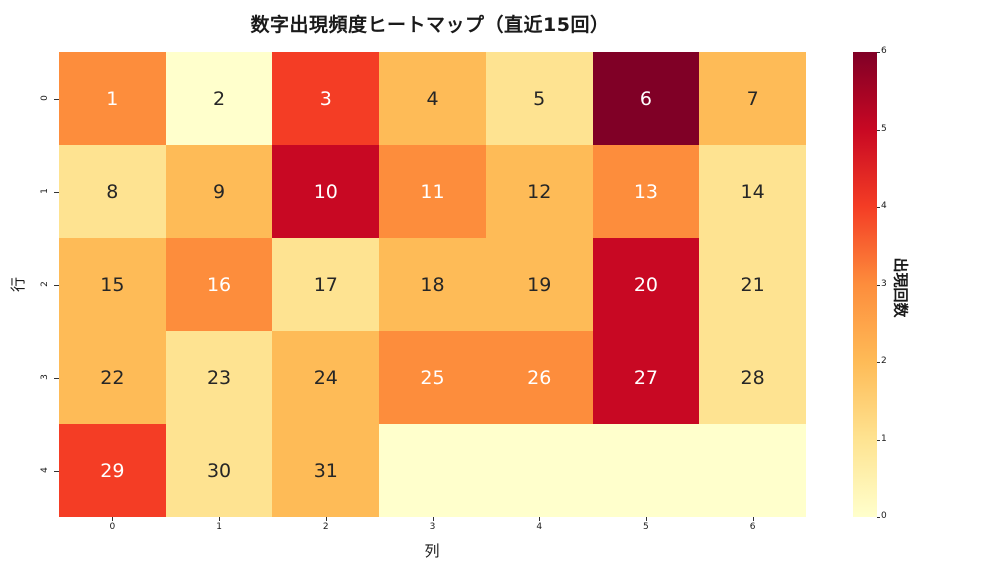 This screenshot has width=1008, height=576. Describe the element at coordinates (432, 191) in the screenshot. I see `heatmap-cell: 11` at that location.